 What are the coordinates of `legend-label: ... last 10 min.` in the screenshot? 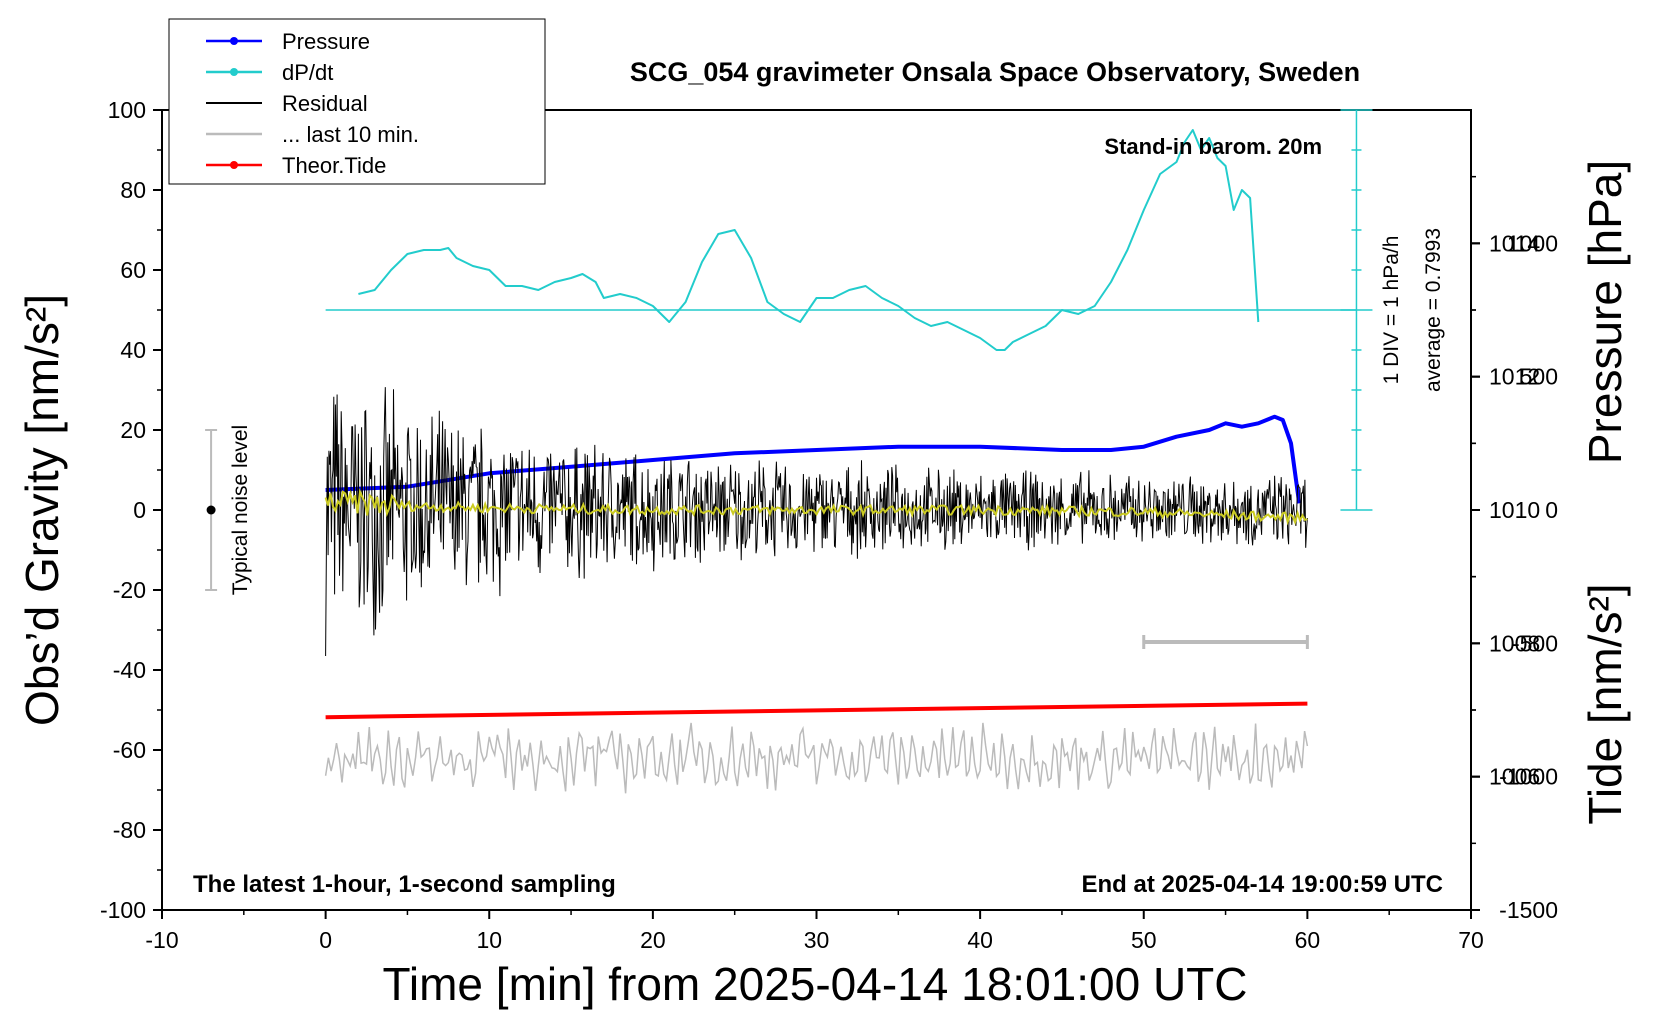 It's located at (350, 134).